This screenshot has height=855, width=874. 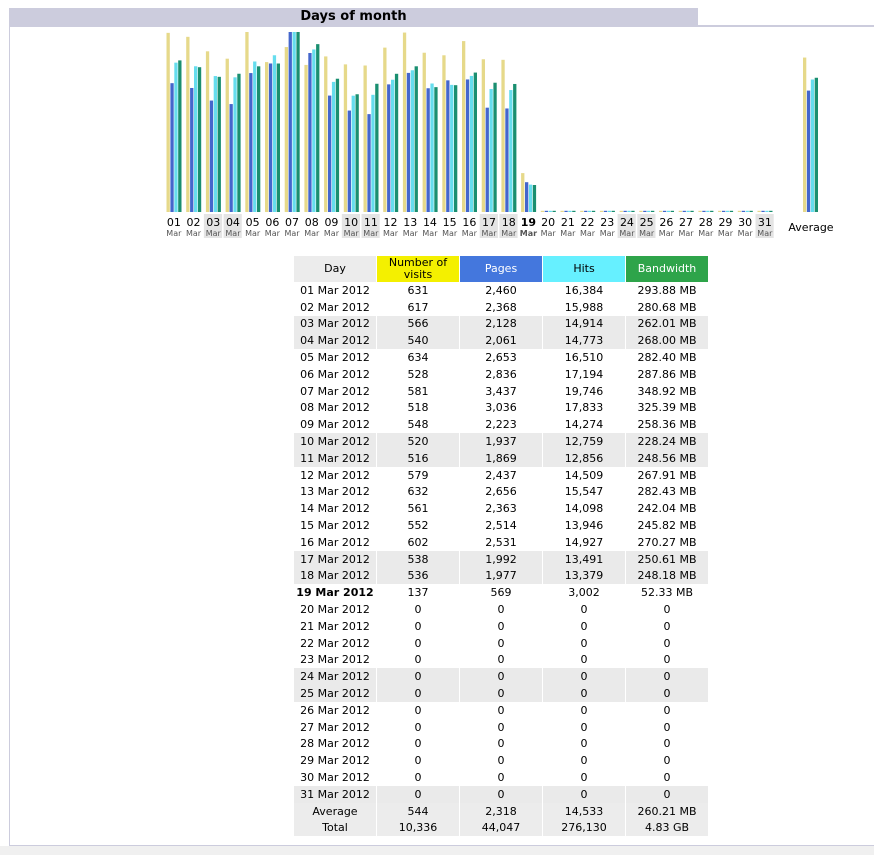 I want to click on cell-hits: 14,098, so click(x=584, y=509).